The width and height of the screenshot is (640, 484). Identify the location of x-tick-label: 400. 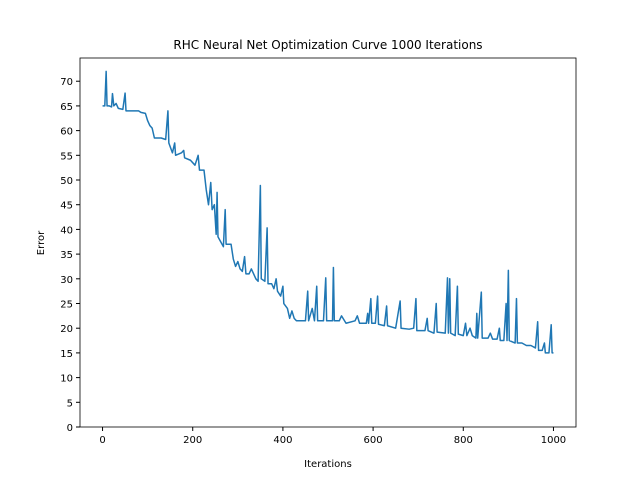
(282, 440).